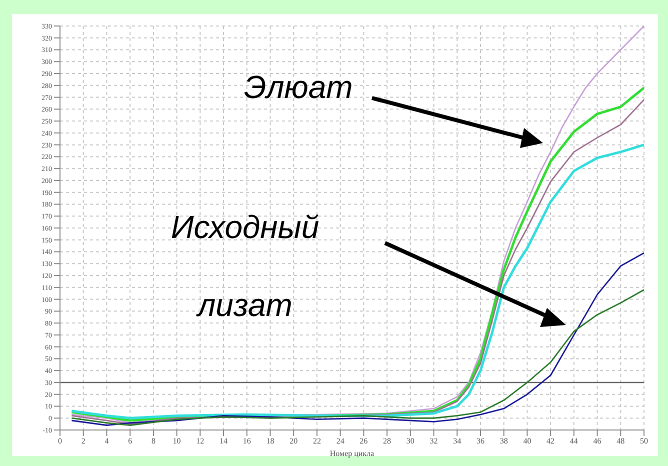 The height and width of the screenshot is (466, 668). I want to click on x-axis-title: Номер цикла, so click(352, 453).